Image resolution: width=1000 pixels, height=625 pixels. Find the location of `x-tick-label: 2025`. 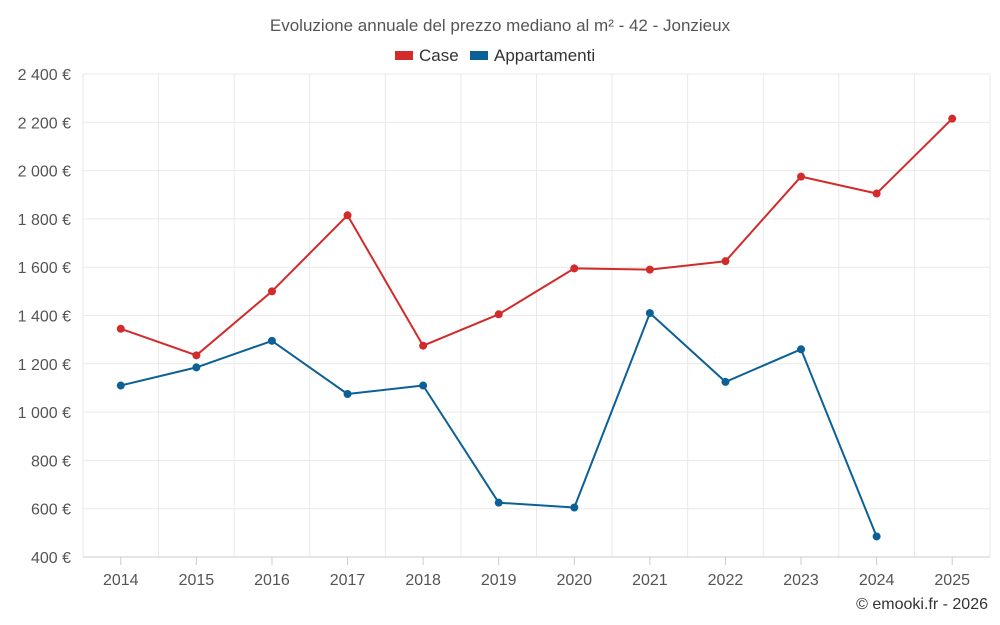

x-tick-label: 2025 is located at coordinates (952, 580).